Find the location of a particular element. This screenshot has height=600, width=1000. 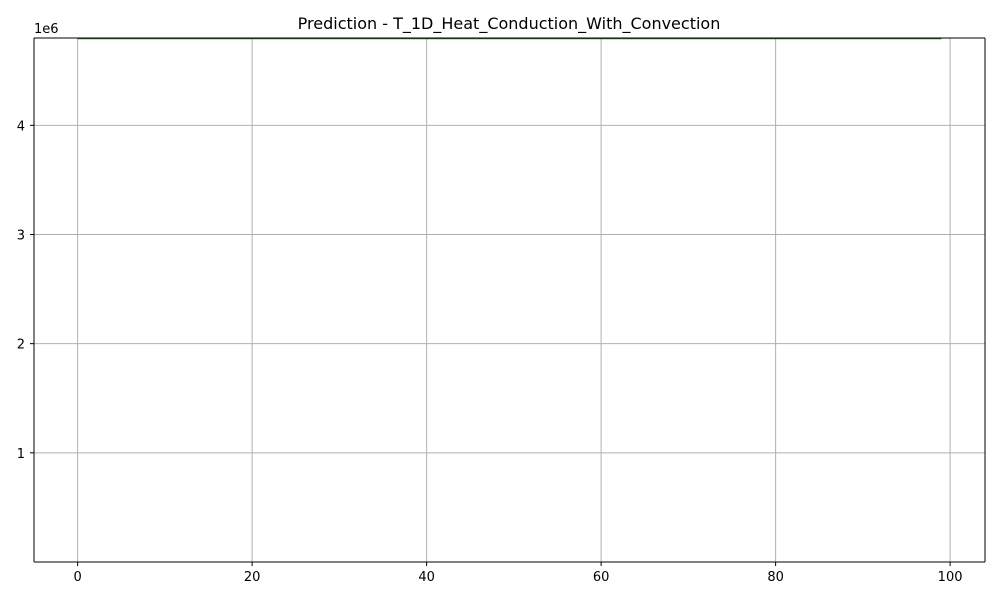

y-tick-label: 3 is located at coordinates (21, 236).